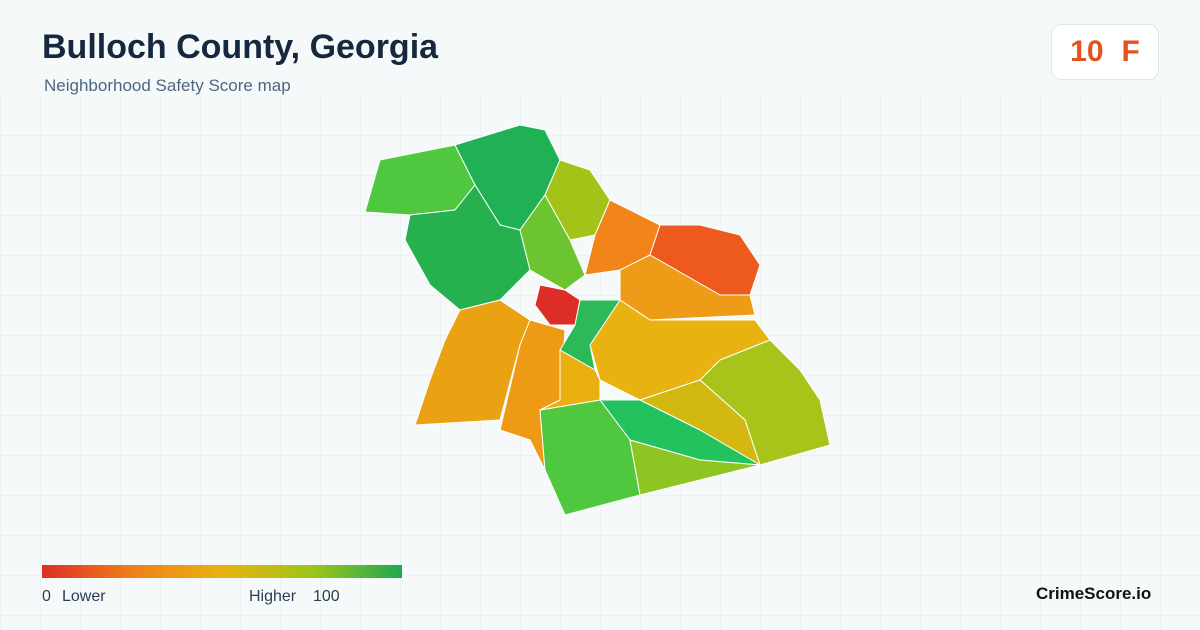  What do you see at coordinates (167, 85) in the screenshot?
I see `subtitle: Neighborhood Safety Score map` at bounding box center [167, 85].